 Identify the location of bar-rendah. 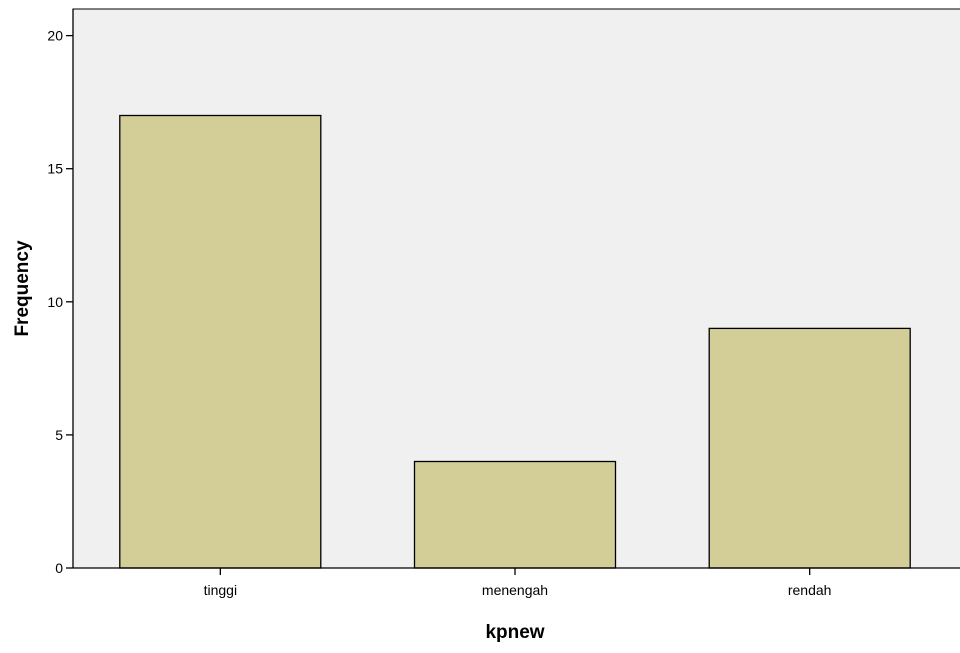
(809, 448).